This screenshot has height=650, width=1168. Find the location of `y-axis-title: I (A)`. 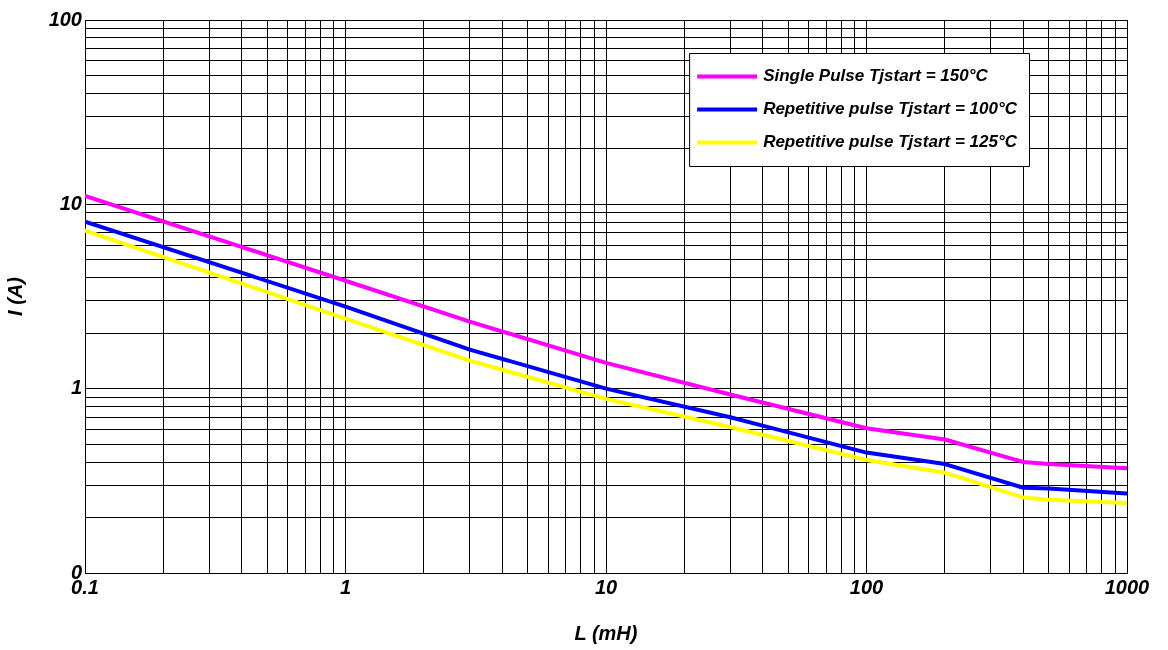

y-axis-title: I (A) is located at coordinates (14, 296).